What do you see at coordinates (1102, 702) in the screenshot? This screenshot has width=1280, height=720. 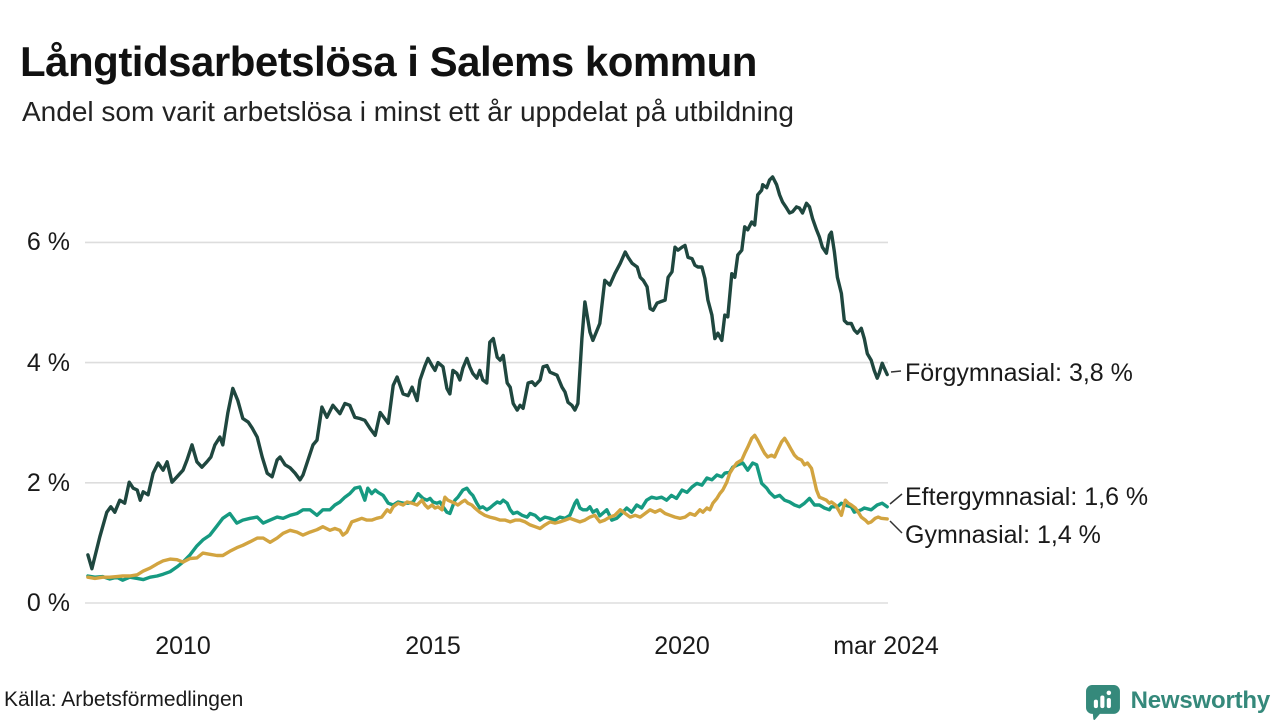 I see `newsworthy-logo-icon` at bounding box center [1102, 702].